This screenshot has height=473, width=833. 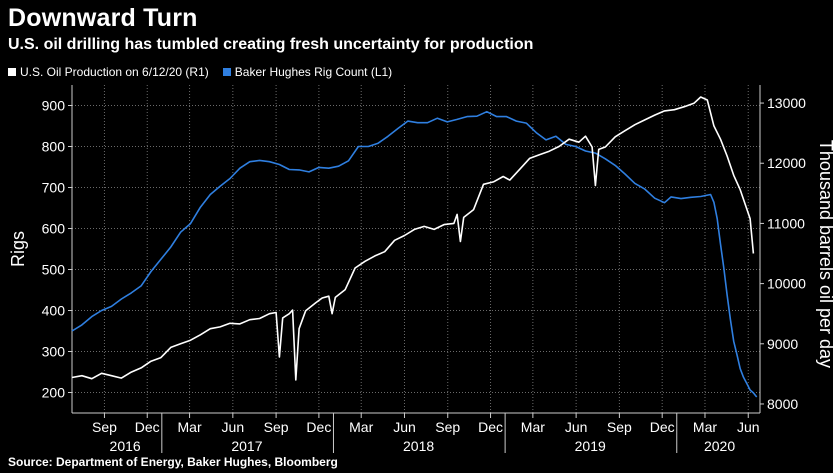 I want to click on x-year-label-2019: 2019, so click(x=590, y=446).